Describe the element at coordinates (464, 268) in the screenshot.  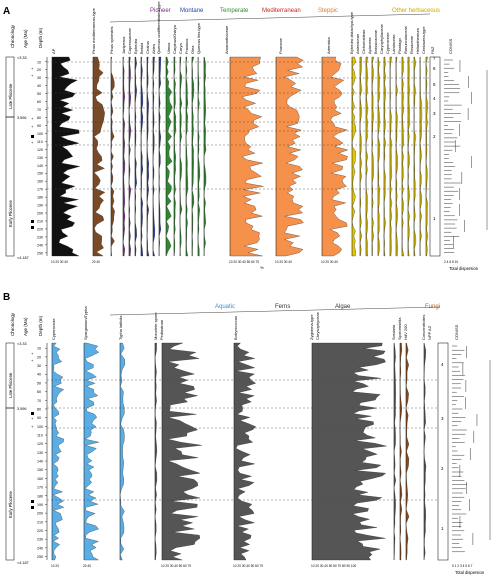
I see `dispersion-label: Total dispersion` at that location.